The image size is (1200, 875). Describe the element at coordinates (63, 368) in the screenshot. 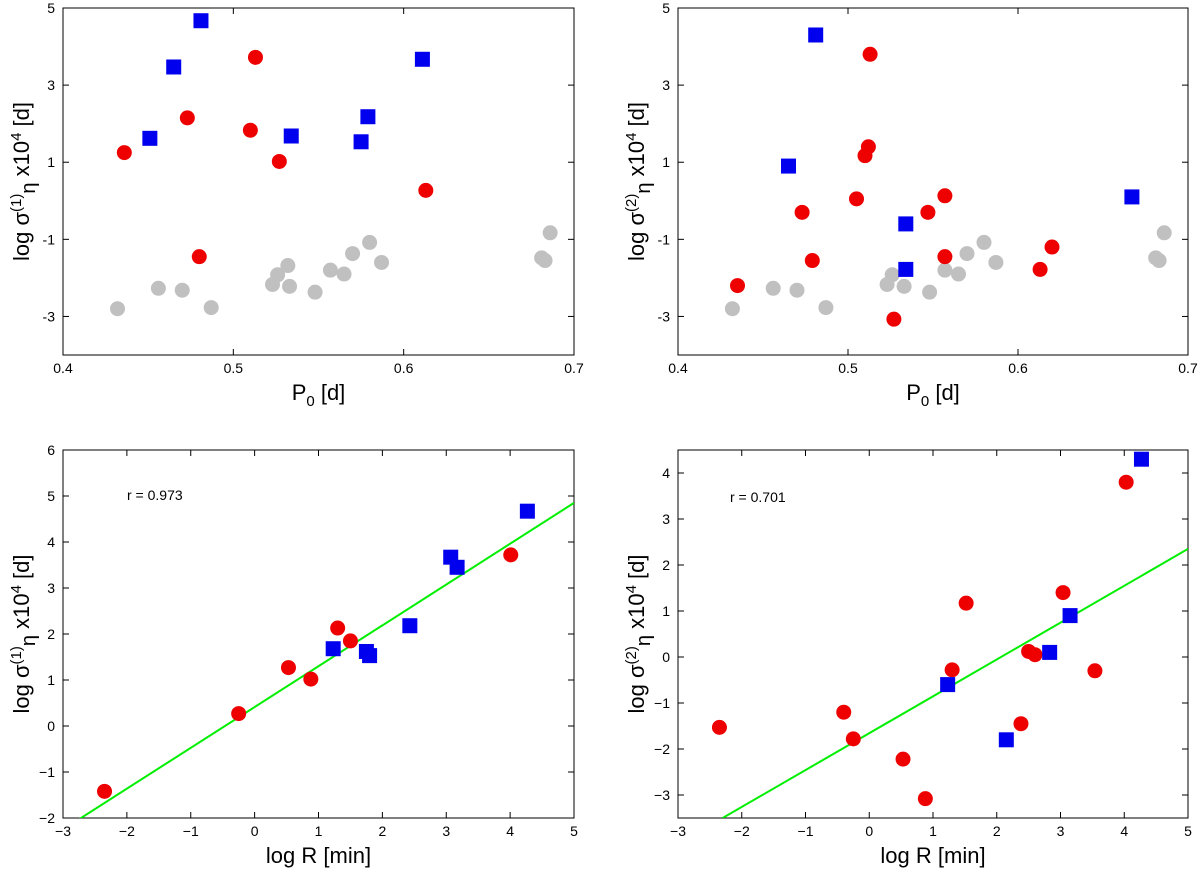

I see `x-tick-label: 0.4` at that location.